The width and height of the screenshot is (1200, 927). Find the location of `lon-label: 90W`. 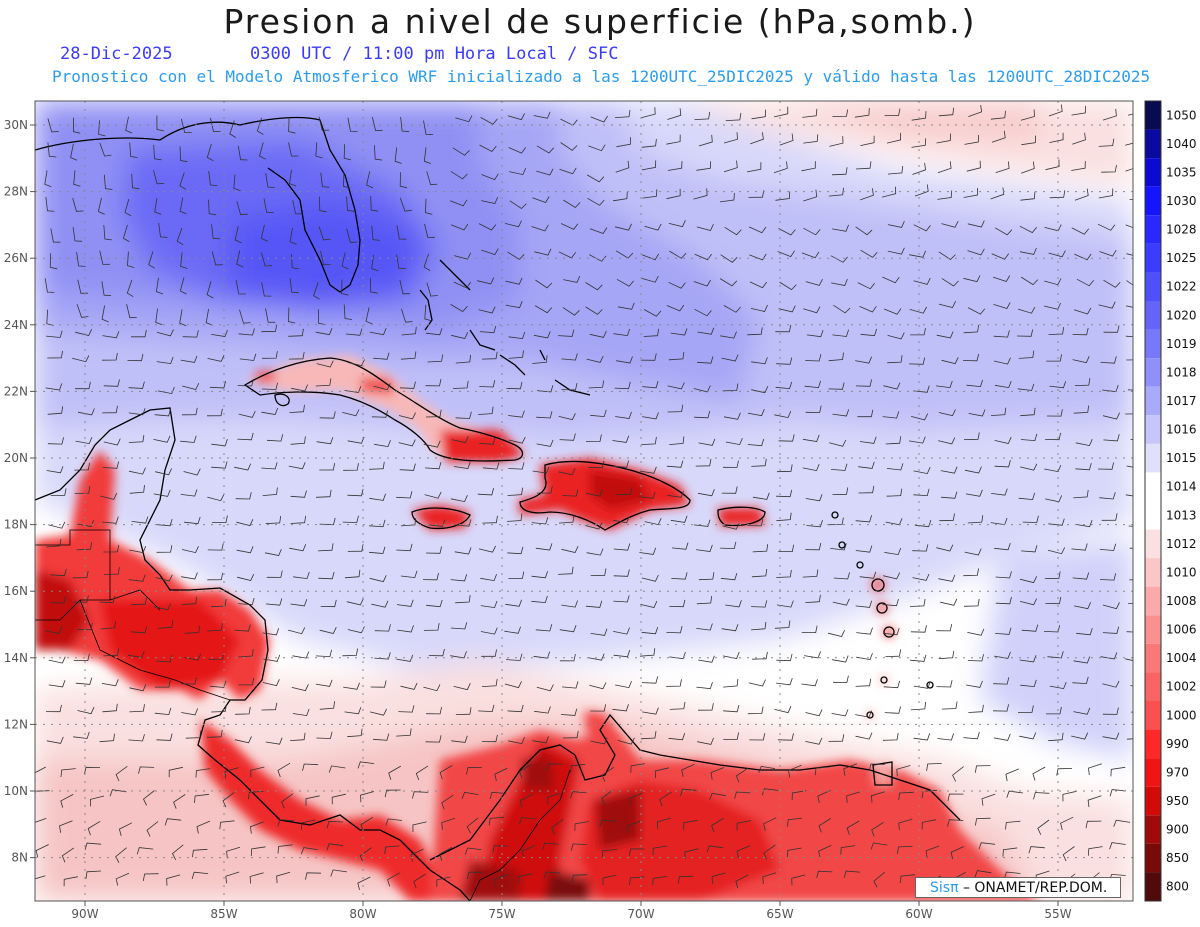

lon-label: 90W is located at coordinates (84, 914).